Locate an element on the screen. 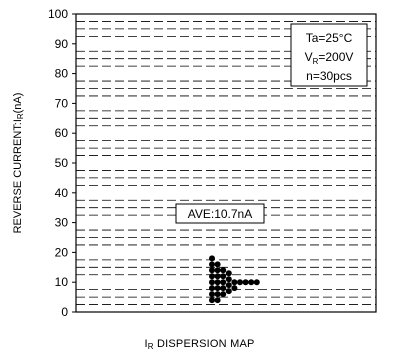 The width and height of the screenshot is (399, 358). average-box is located at coordinates (220, 213).